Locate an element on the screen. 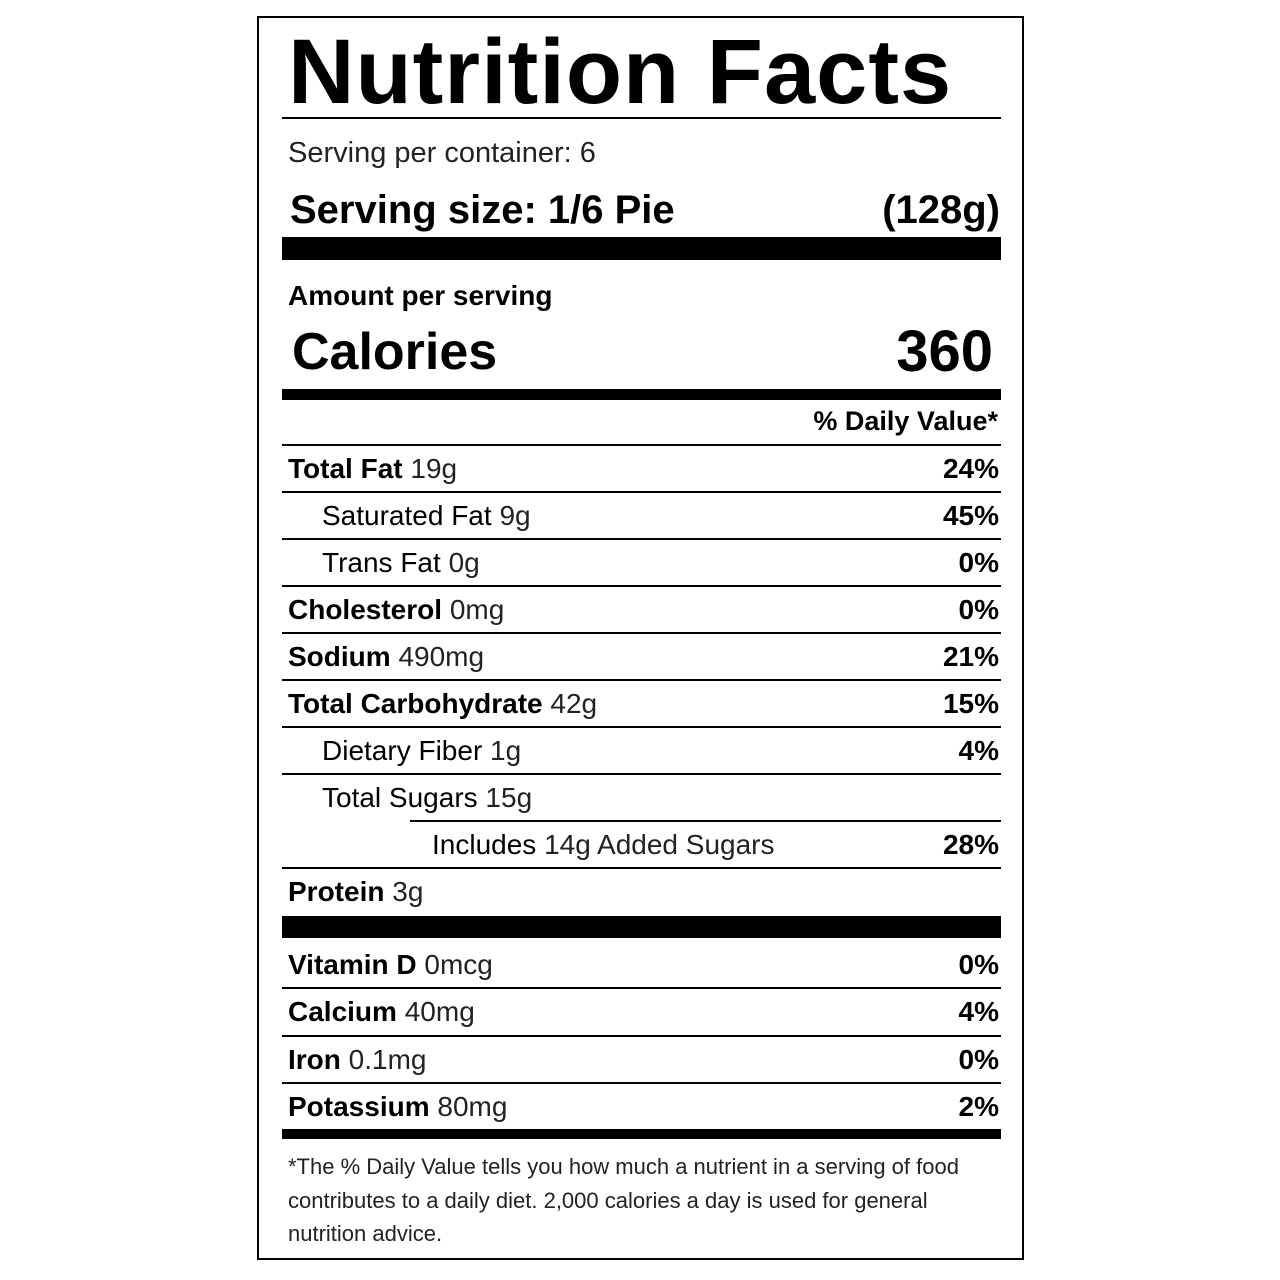 This screenshot has height=1280, width=1280. serving-size: Serving size: 1/6 Pie is located at coordinates (482, 210).